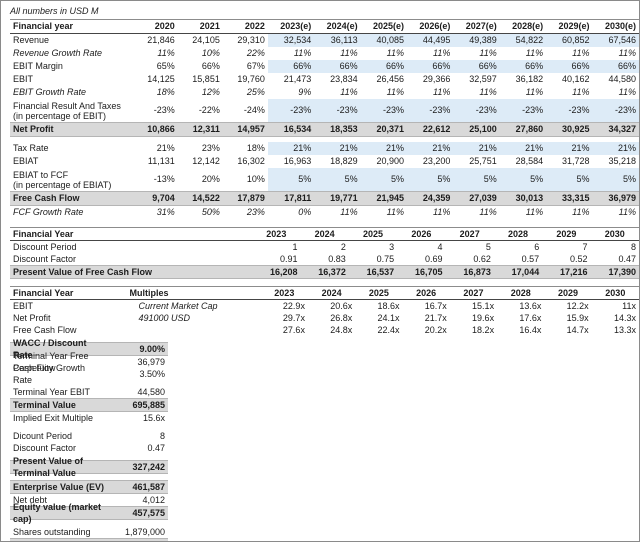 This screenshot has height=542, width=640. What do you see at coordinates (89, 513) in the screenshot?
I see `kv-row: Equity value (market cap) 457,575` at bounding box center [89, 513].